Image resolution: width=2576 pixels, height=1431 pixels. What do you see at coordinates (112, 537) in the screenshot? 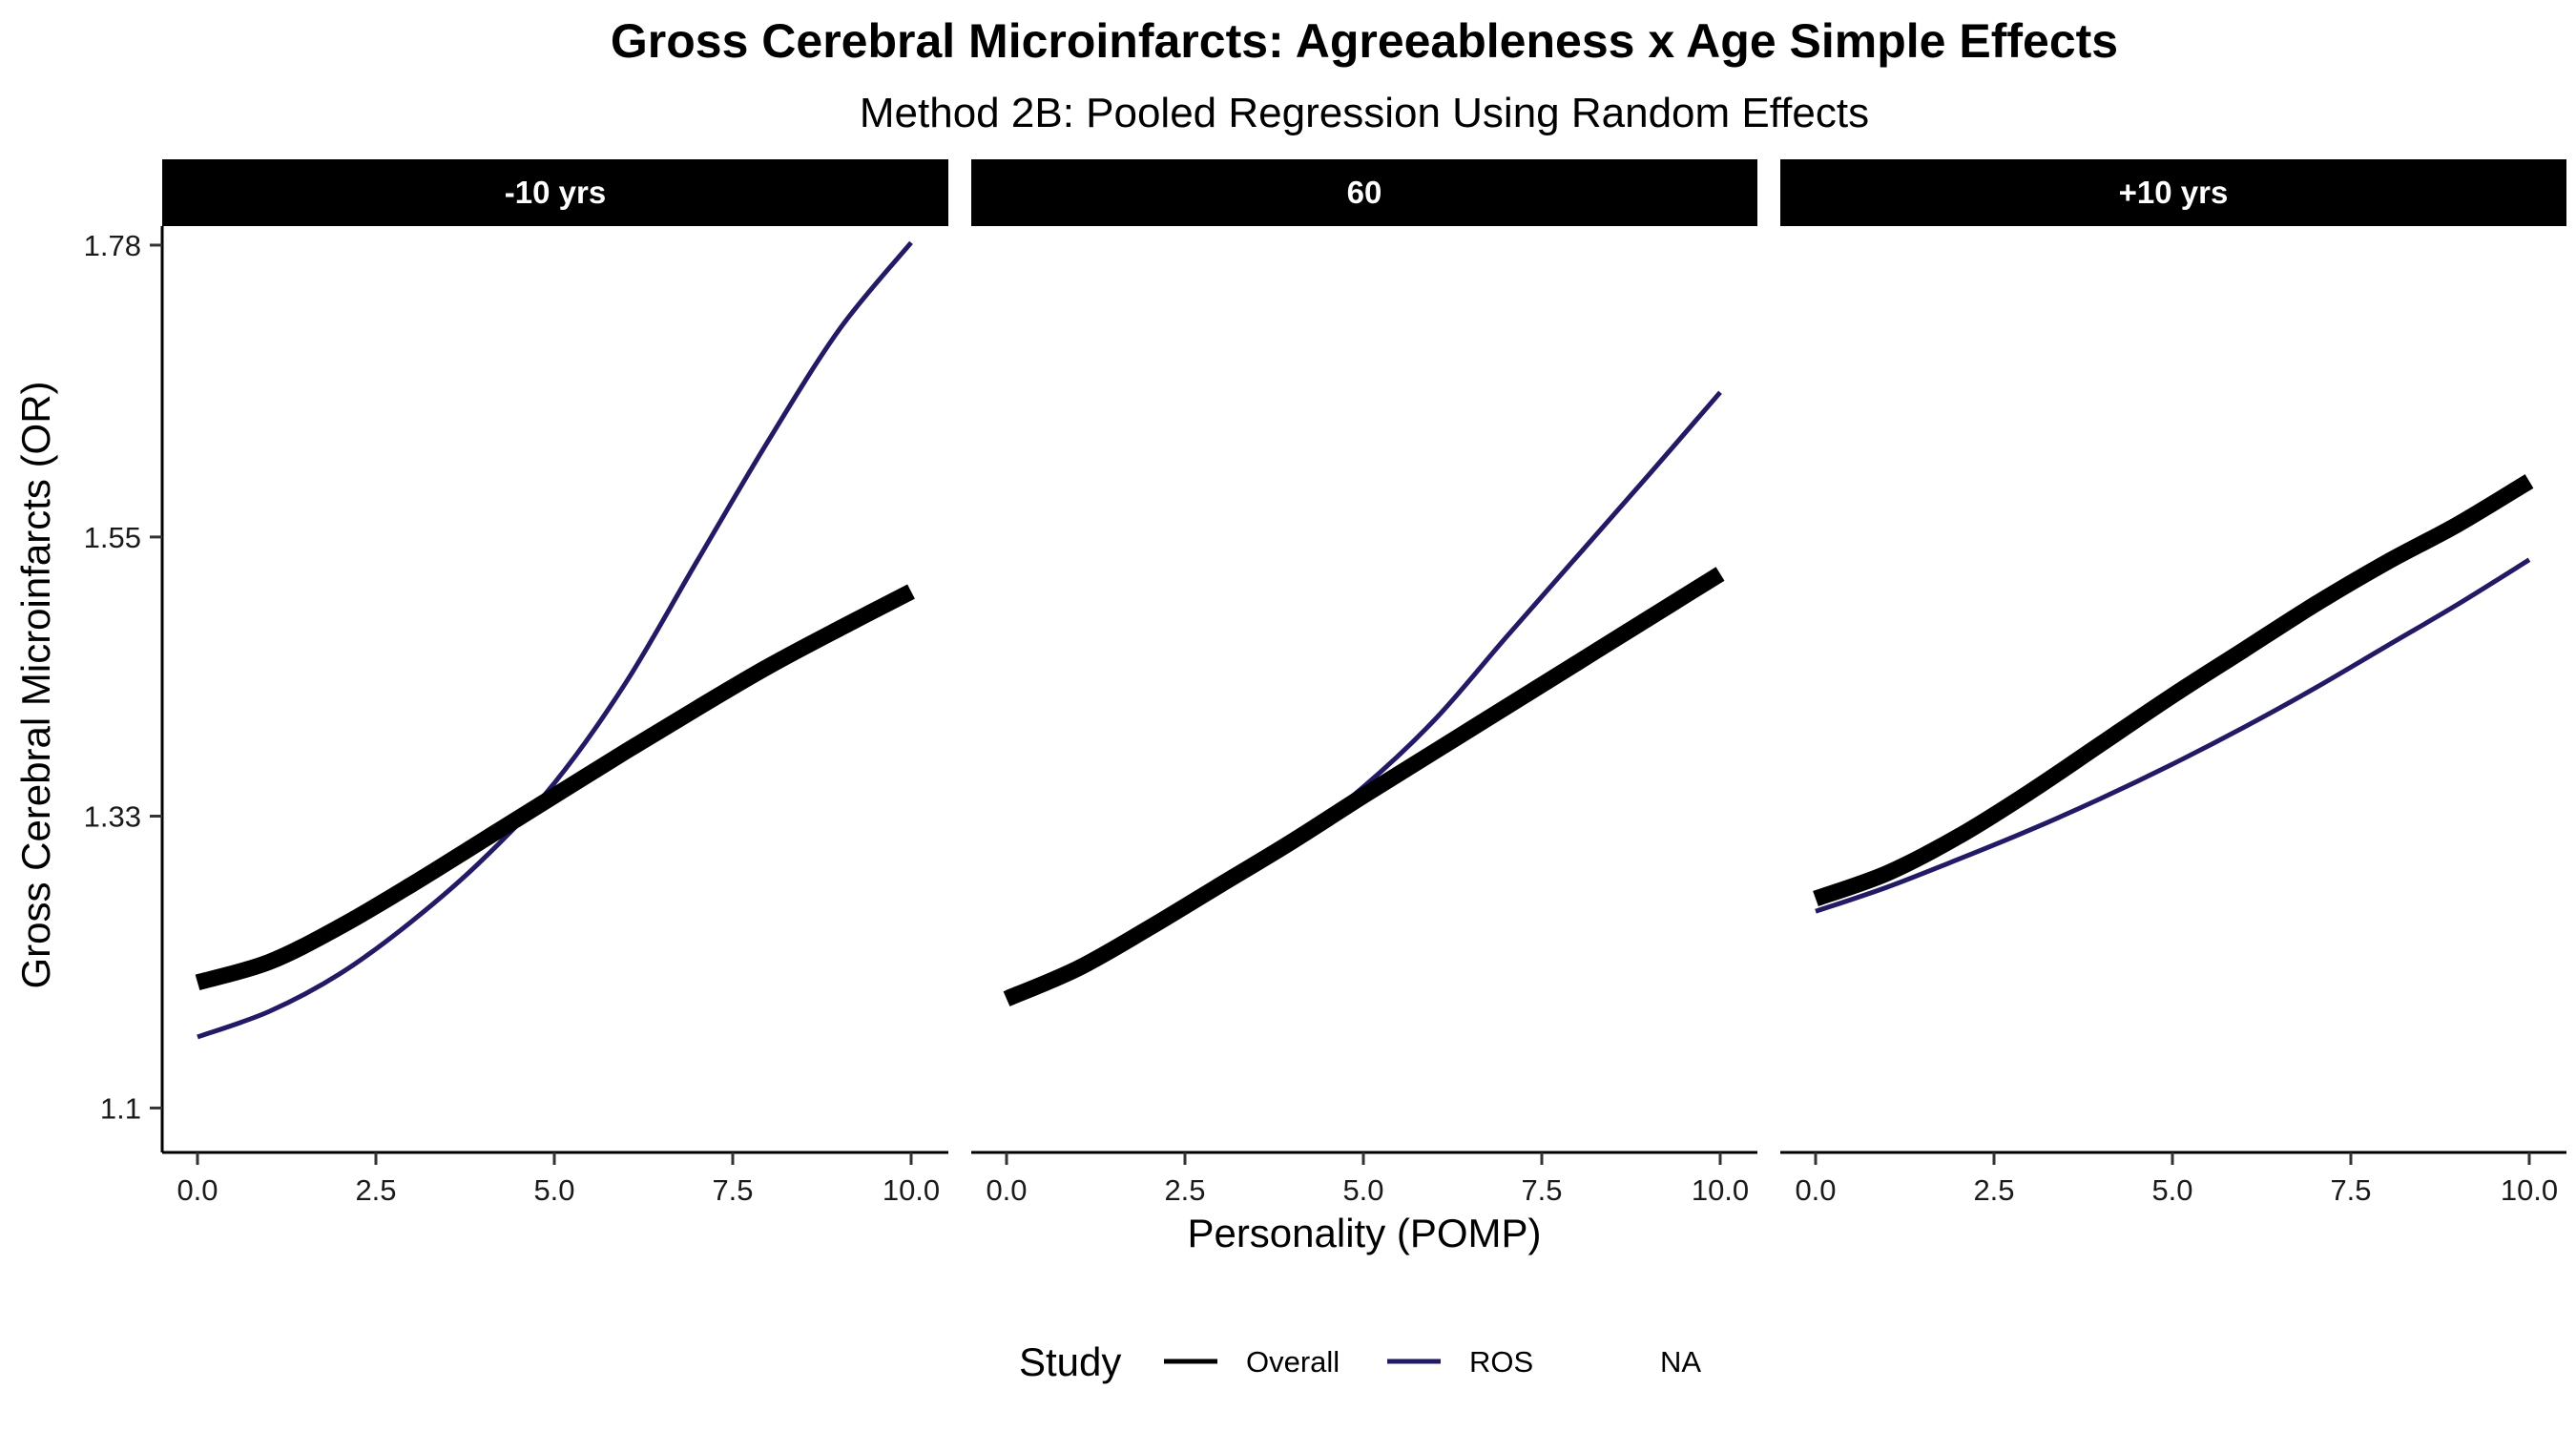
I see `y-tick-label: 1.55` at bounding box center [112, 537].